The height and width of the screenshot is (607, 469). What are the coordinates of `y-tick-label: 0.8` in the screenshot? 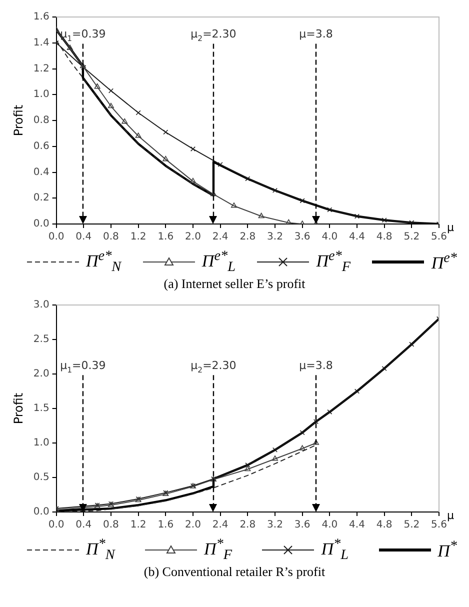 It's located at (41, 120).